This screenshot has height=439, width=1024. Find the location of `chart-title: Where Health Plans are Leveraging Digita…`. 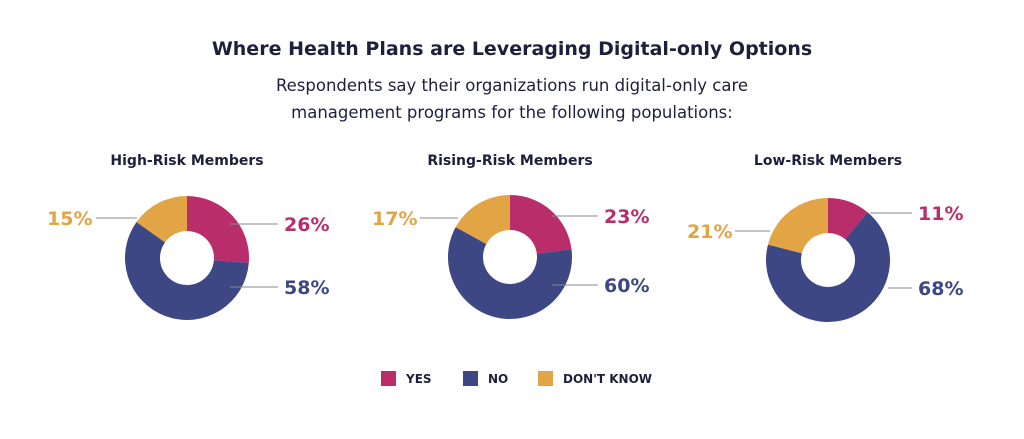

chart-title: Where Health Plans are Leveraging Digita… is located at coordinates (512, 49).